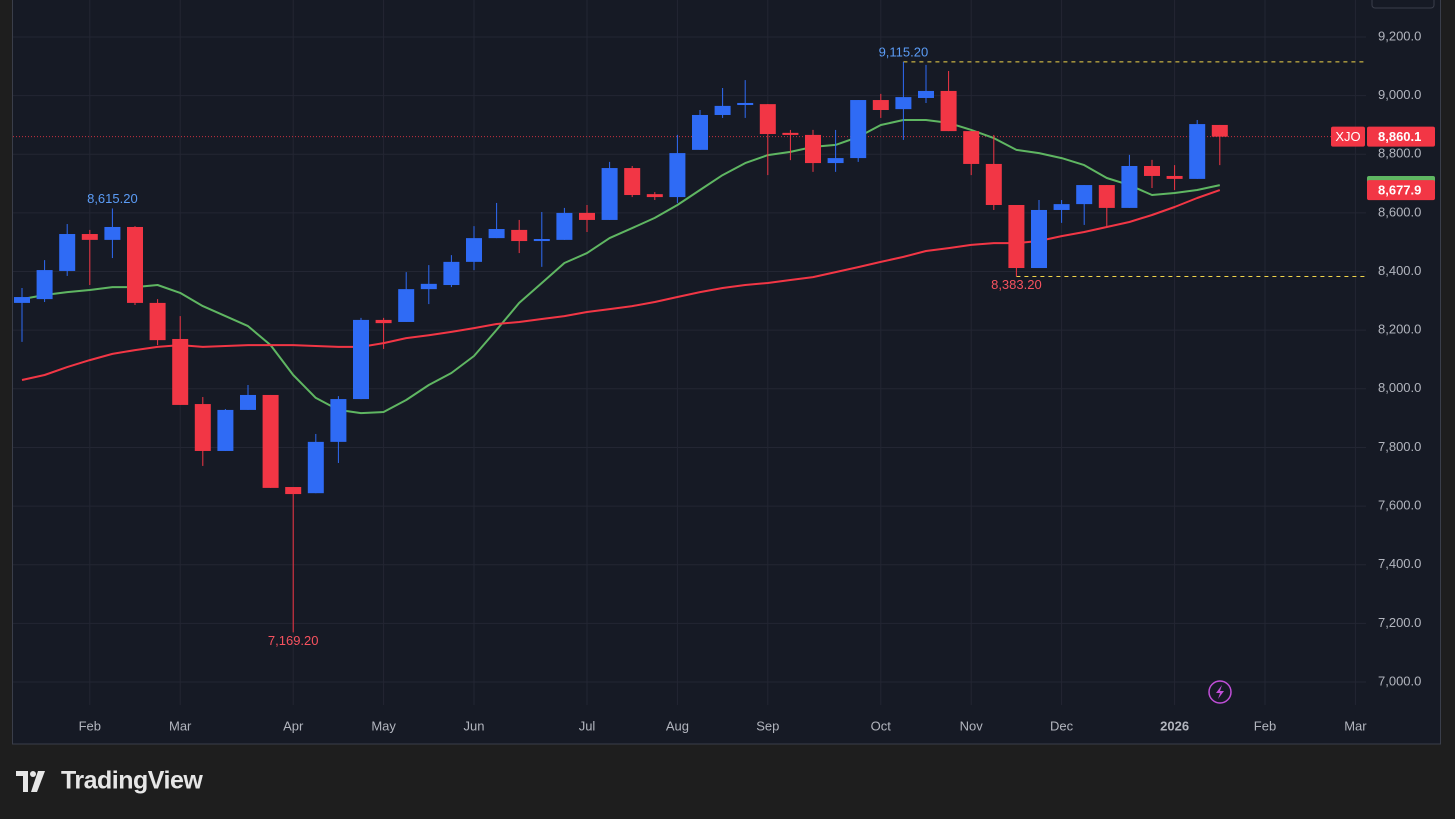  What do you see at coordinates (383, 725) in the screenshot?
I see `x-tick-label: May` at bounding box center [383, 725].